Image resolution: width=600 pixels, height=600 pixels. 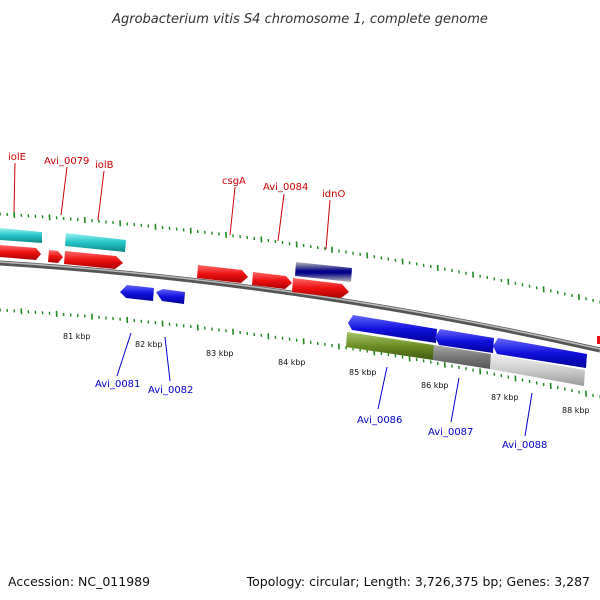 What do you see at coordinates (505, 397) in the screenshot?
I see `scale-label-87: 87 kbp` at bounding box center [505, 397].